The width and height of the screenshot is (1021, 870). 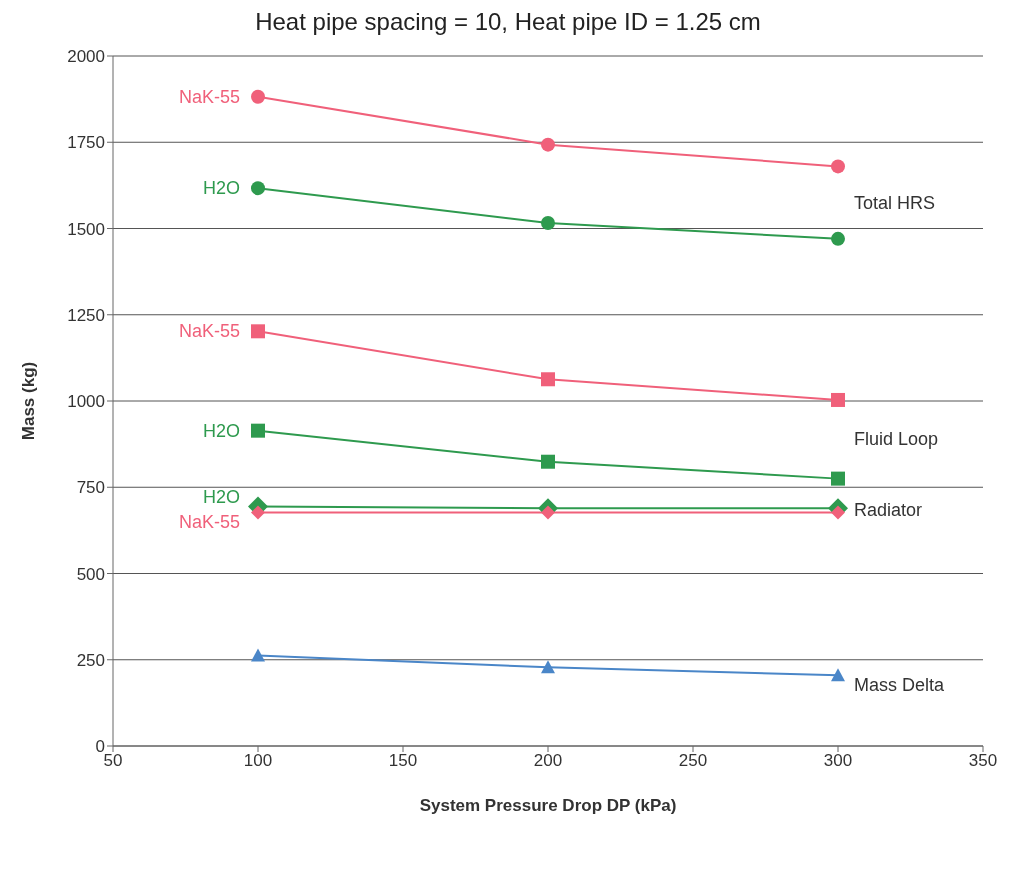 What do you see at coordinates (693, 761) in the screenshot?
I see `x-tick-label: 250` at bounding box center [693, 761].